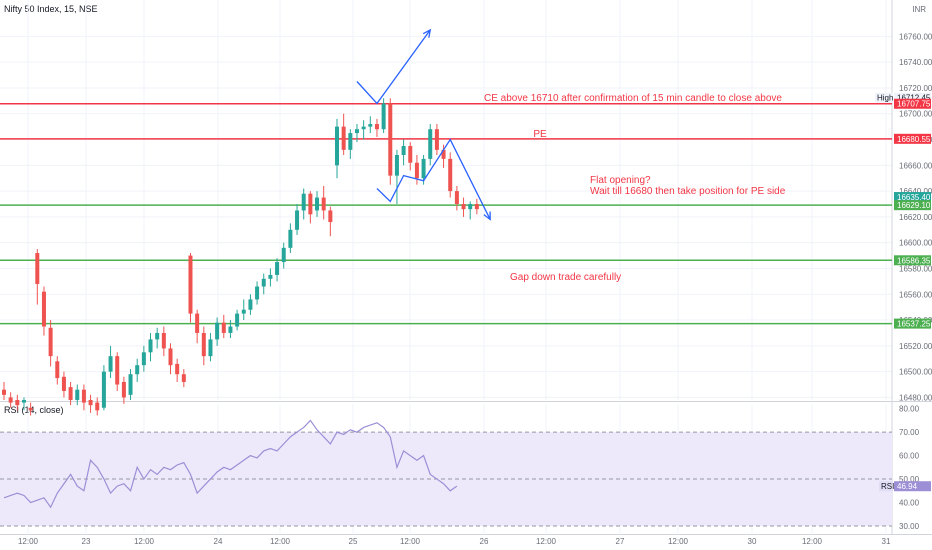 This screenshot has height=550, width=932. I want to click on rsi-tag-box, so click(886, 486).